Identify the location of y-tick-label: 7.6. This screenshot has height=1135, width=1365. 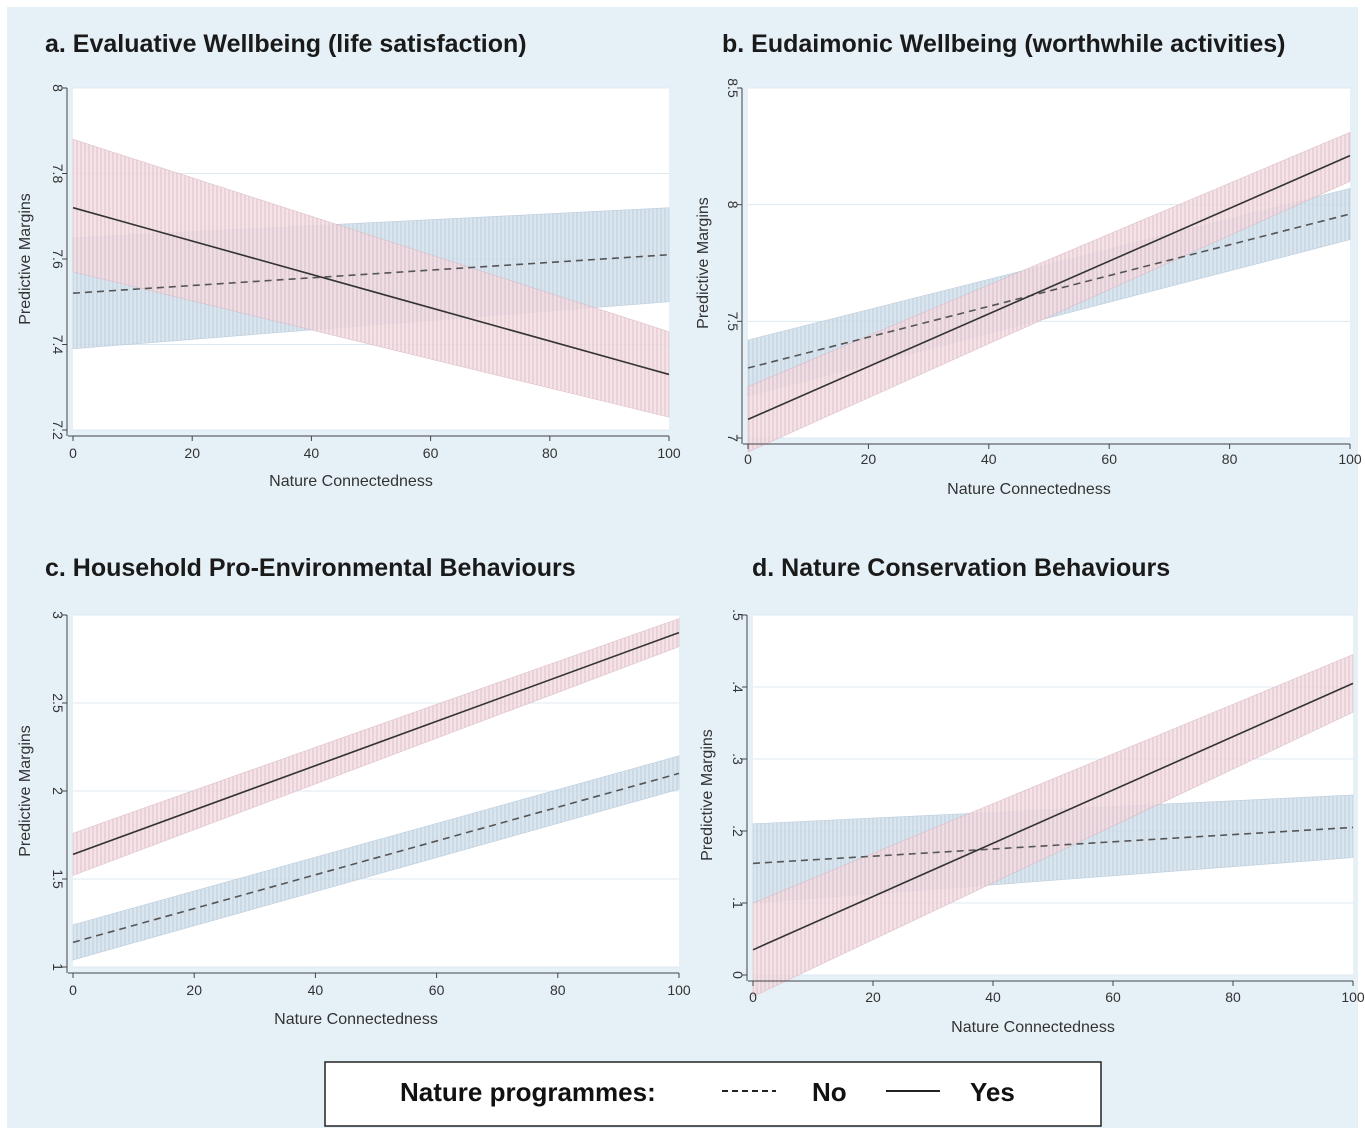
(58, 259).